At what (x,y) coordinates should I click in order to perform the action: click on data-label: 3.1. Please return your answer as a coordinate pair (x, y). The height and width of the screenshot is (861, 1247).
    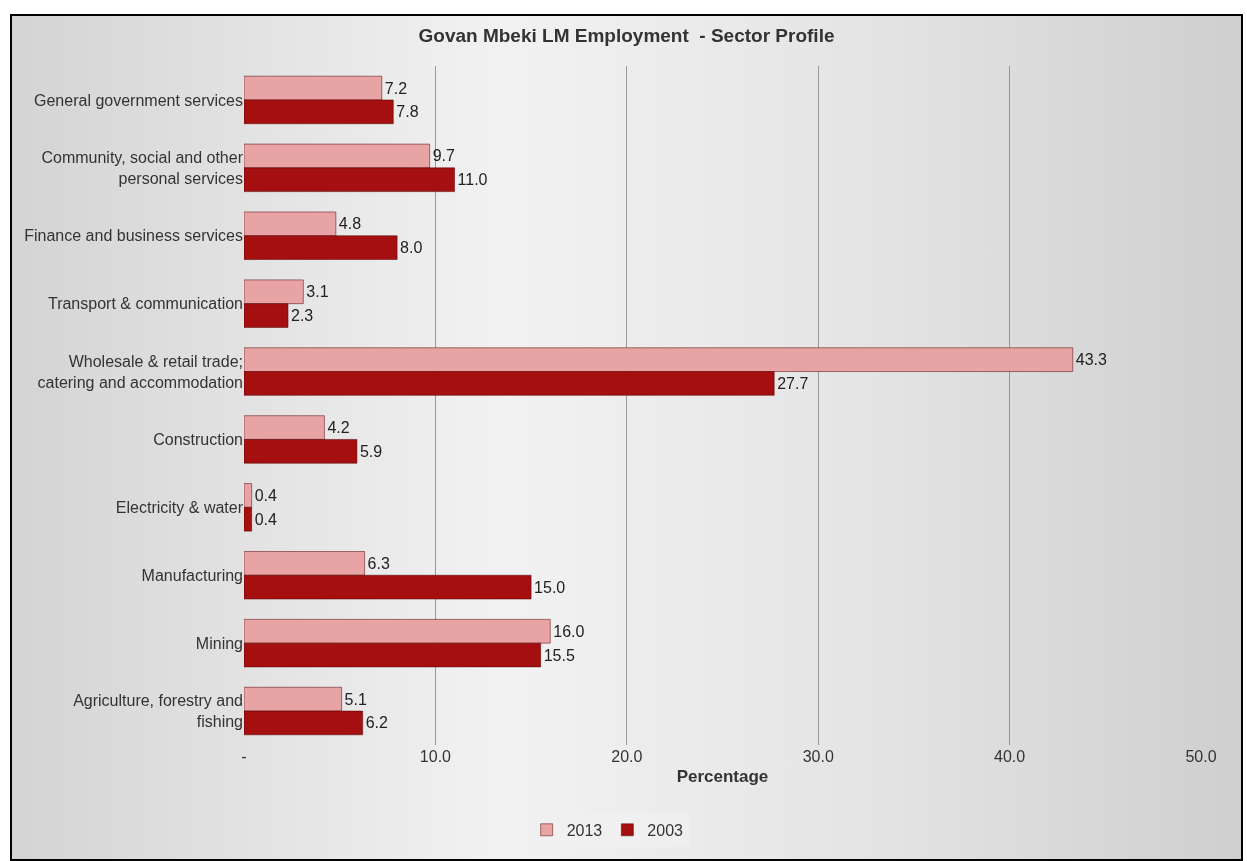
    Looking at the image, I should click on (317, 292).